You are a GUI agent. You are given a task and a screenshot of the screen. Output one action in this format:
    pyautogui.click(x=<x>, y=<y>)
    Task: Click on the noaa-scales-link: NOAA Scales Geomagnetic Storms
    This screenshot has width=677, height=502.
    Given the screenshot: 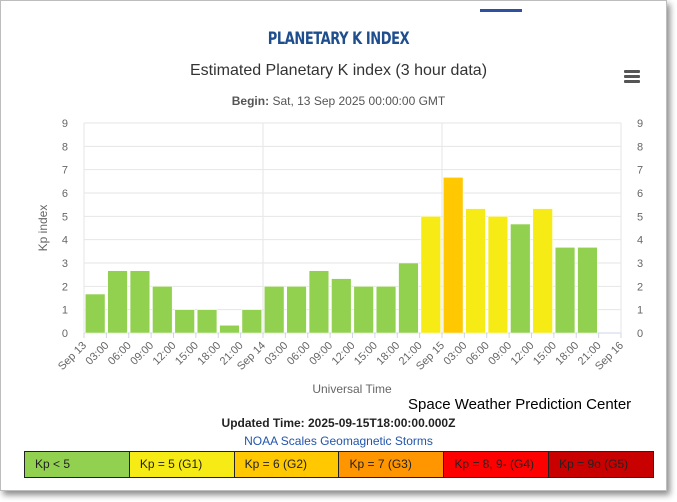 What is the action you would take?
    pyautogui.click(x=338, y=441)
    